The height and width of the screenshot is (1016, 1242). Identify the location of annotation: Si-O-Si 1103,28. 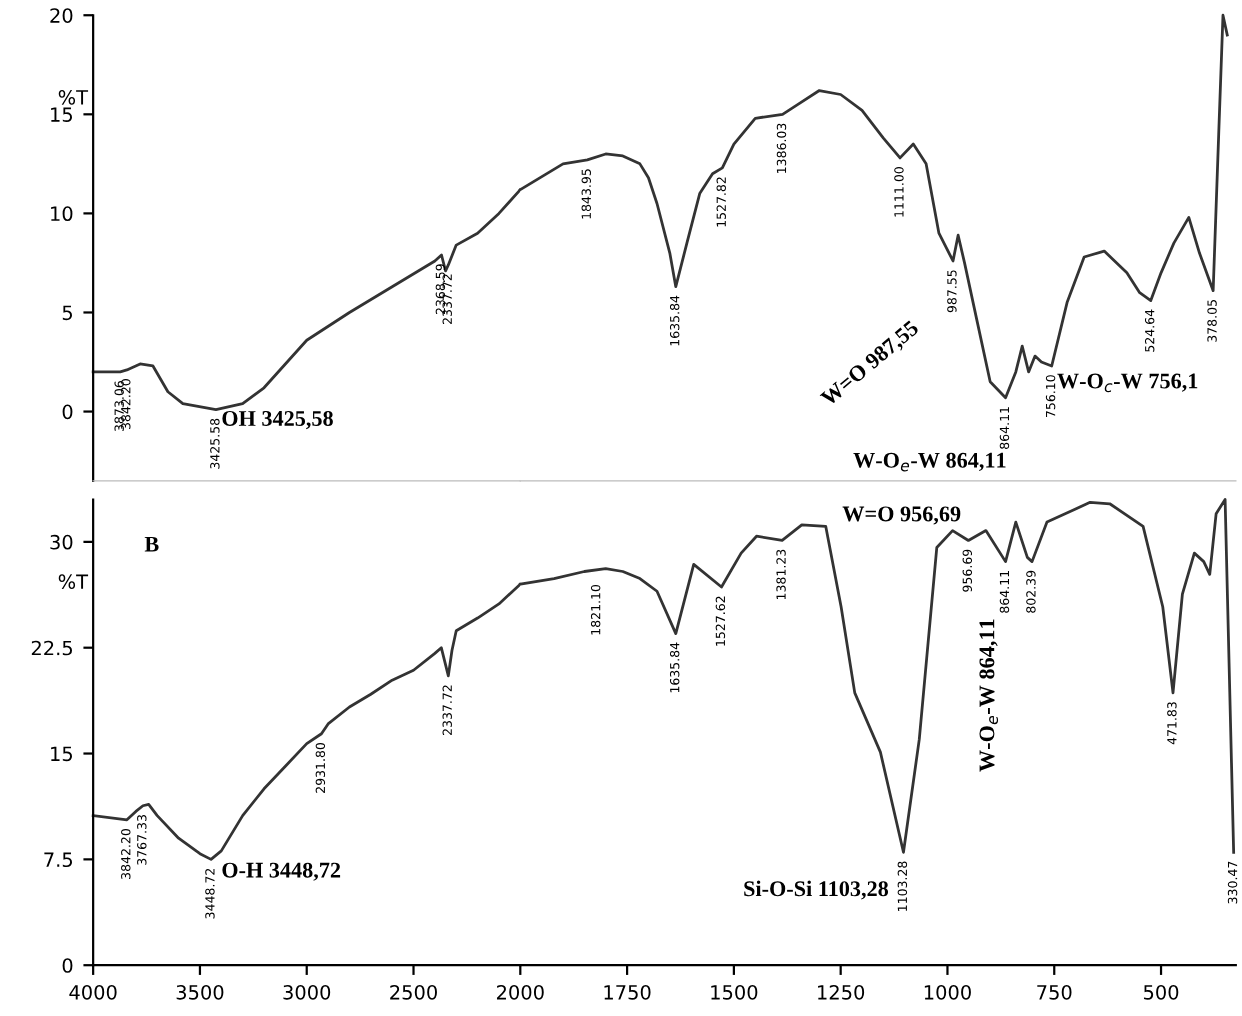
(816, 890).